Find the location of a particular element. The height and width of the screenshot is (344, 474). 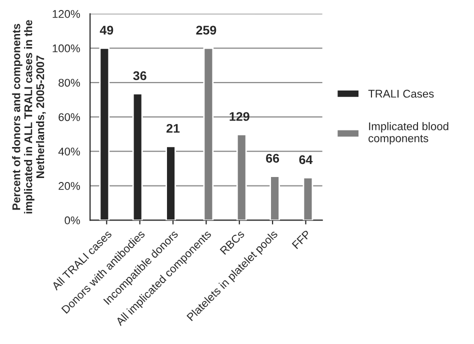

x-tick-label: FFP is located at coordinates (302, 240).